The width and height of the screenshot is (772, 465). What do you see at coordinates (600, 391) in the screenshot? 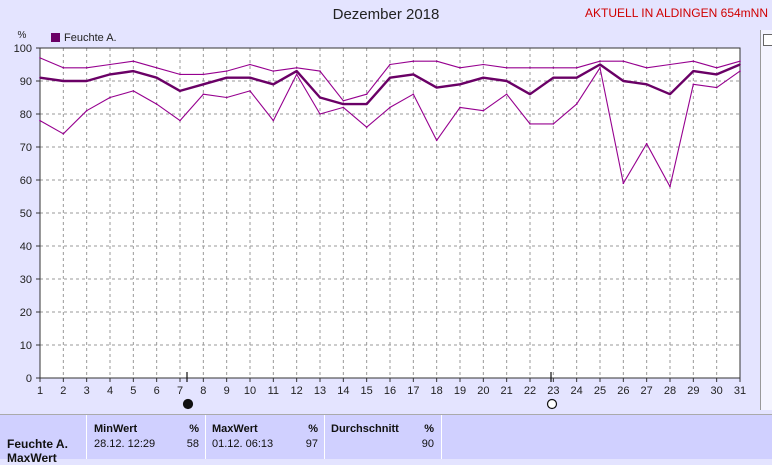
I see `x-tick-label: 25` at bounding box center [600, 391].